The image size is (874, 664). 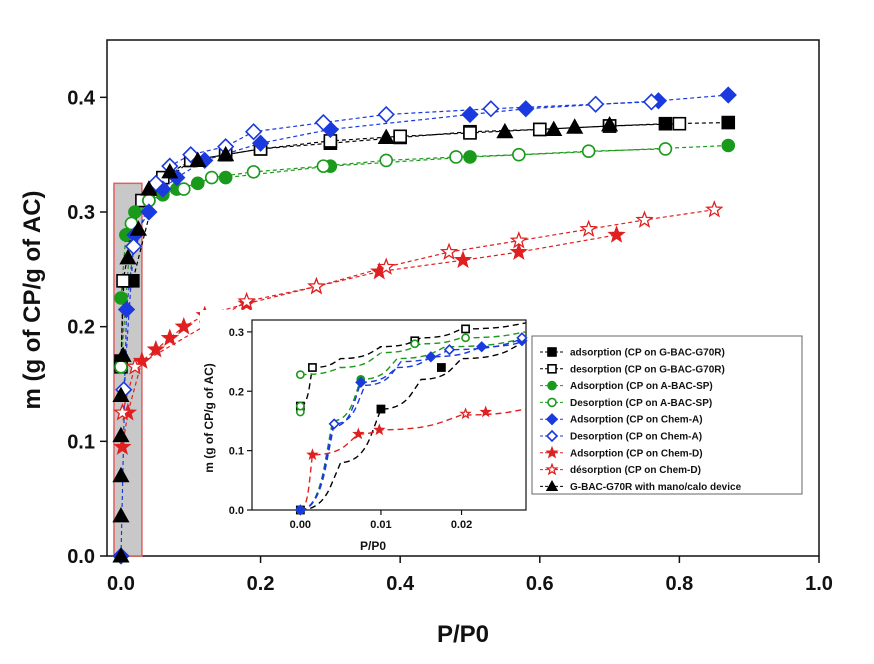 What do you see at coordinates (540, 584) in the screenshot?
I see `main-x-tick-label: 0.6` at bounding box center [540, 584].